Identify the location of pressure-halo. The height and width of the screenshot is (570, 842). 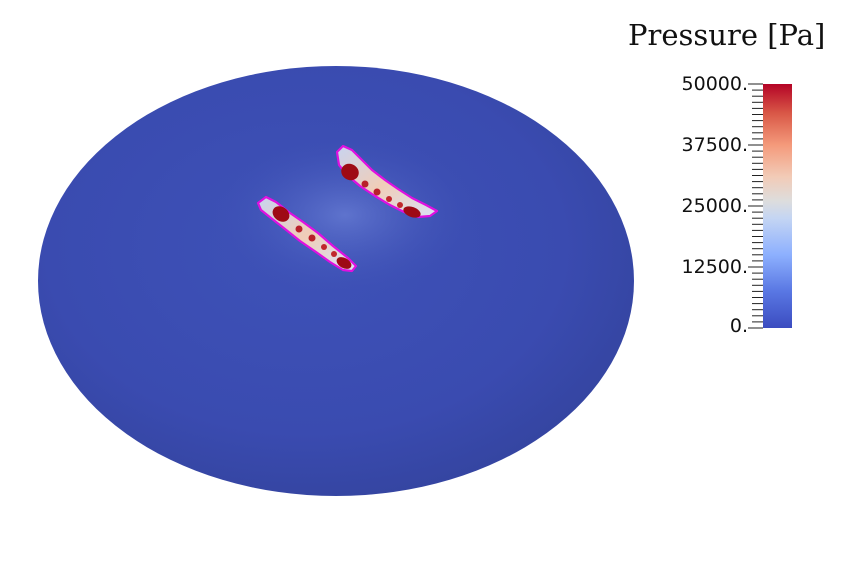
(345, 215).